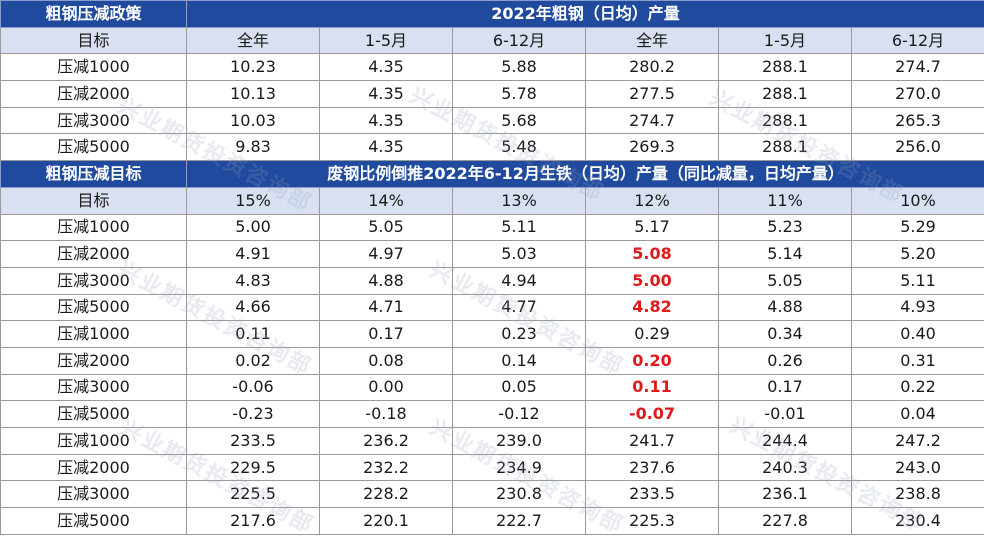 The width and height of the screenshot is (984, 540). What do you see at coordinates (519, 94) in the screenshot?
I see `table-cell: 5.78` at bounding box center [519, 94].